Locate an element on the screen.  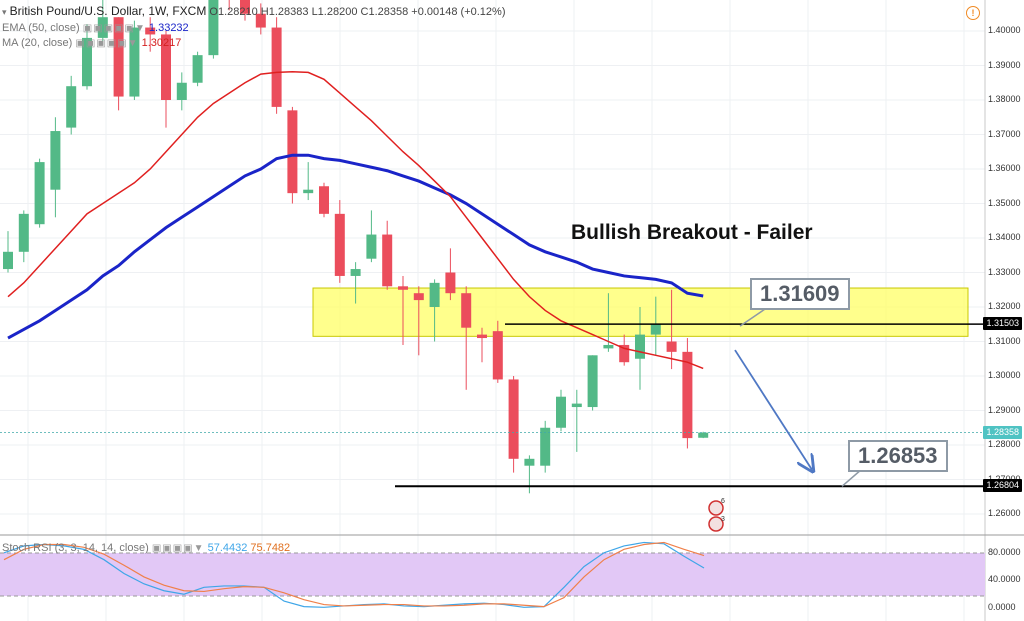
symbol-title: British Pound/U.S. Dollar, 1W, FXCM is located at coordinates (108, 11).